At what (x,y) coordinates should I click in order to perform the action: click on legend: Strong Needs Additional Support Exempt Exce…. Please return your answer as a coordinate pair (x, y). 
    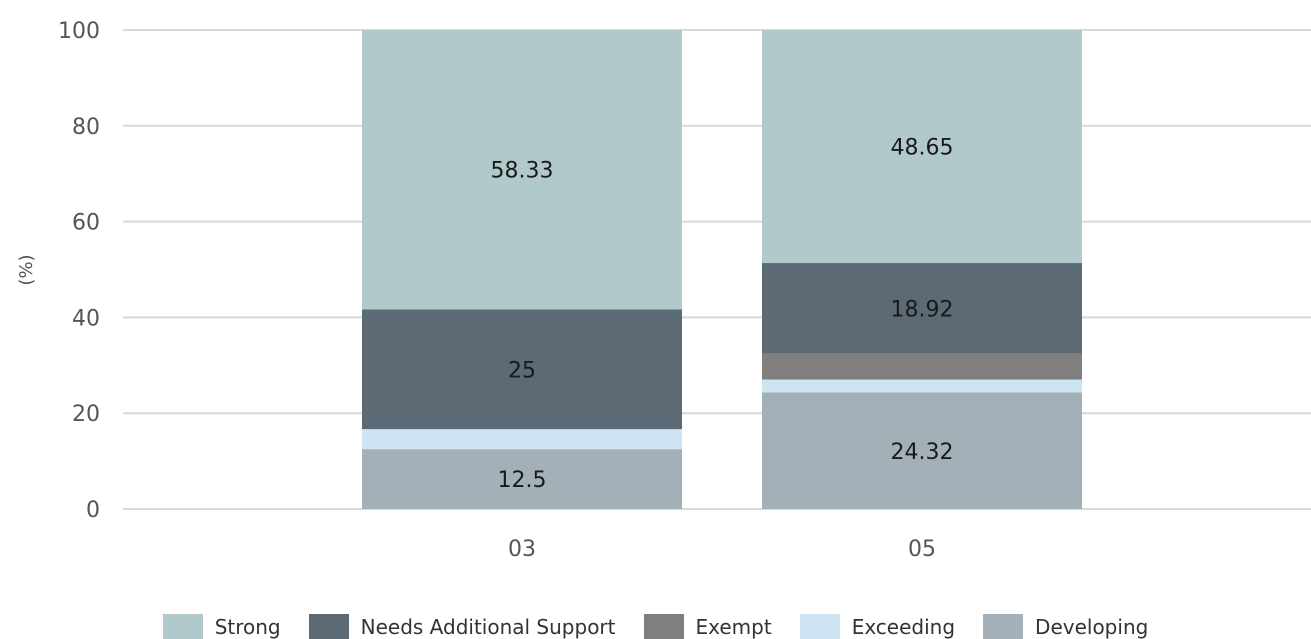
    Looking at the image, I should click on (655, 626).